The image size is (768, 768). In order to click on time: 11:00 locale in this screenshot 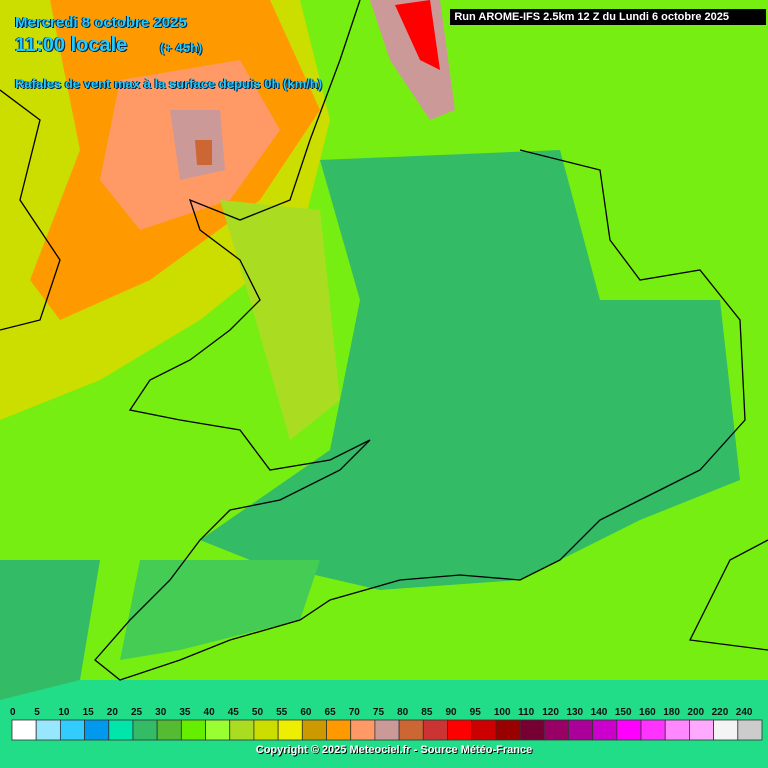, I will do `click(71, 45)`.